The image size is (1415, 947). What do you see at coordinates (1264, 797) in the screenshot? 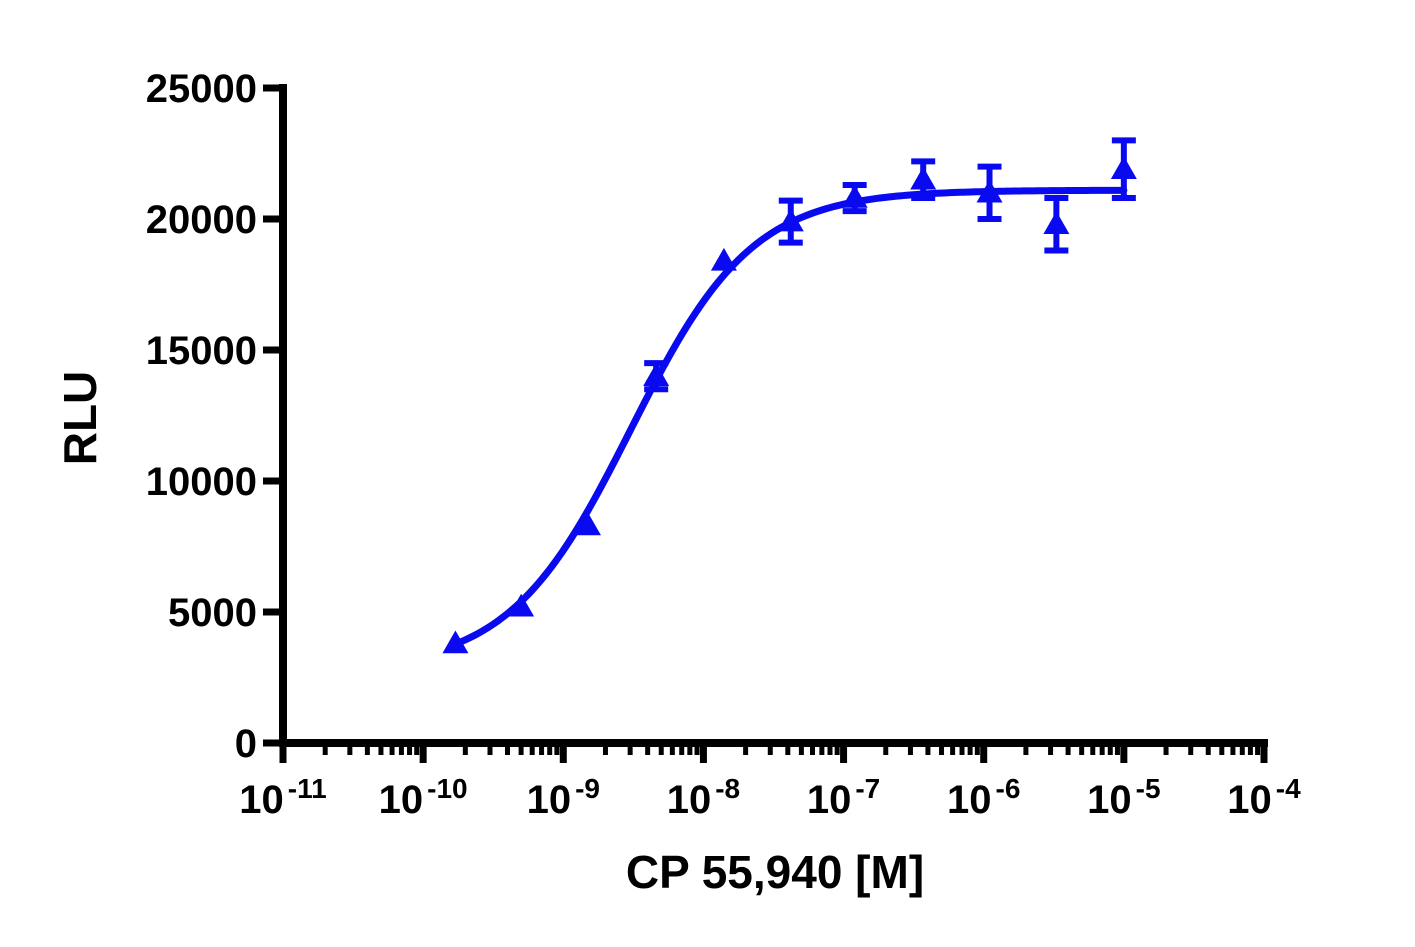
I see `x-tick-label: 10 -4` at bounding box center [1264, 797].